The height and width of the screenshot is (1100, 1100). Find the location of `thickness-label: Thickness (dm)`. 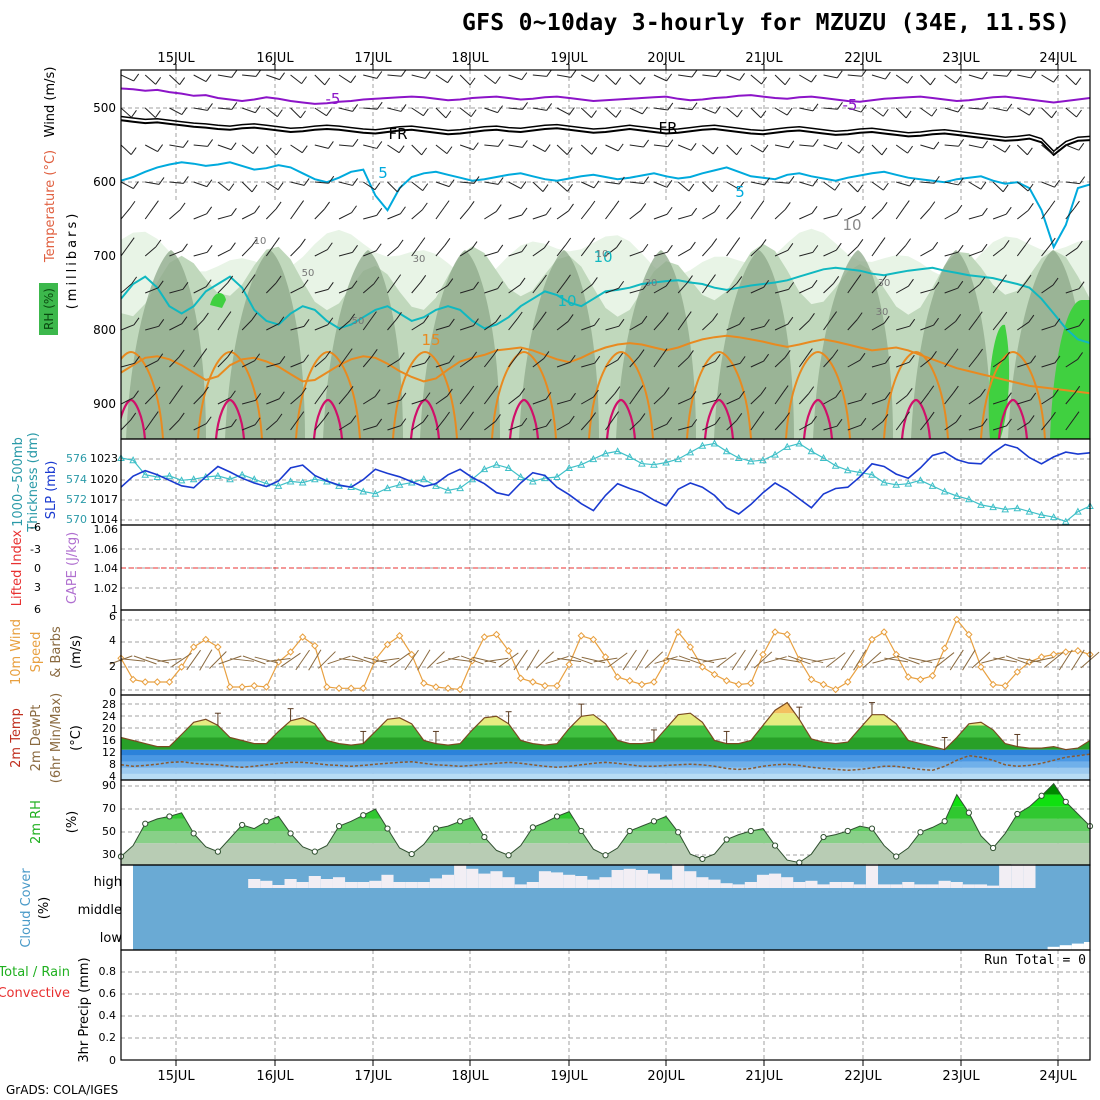

thickness-label: Thickness (dm) is located at coordinates (33, 482).